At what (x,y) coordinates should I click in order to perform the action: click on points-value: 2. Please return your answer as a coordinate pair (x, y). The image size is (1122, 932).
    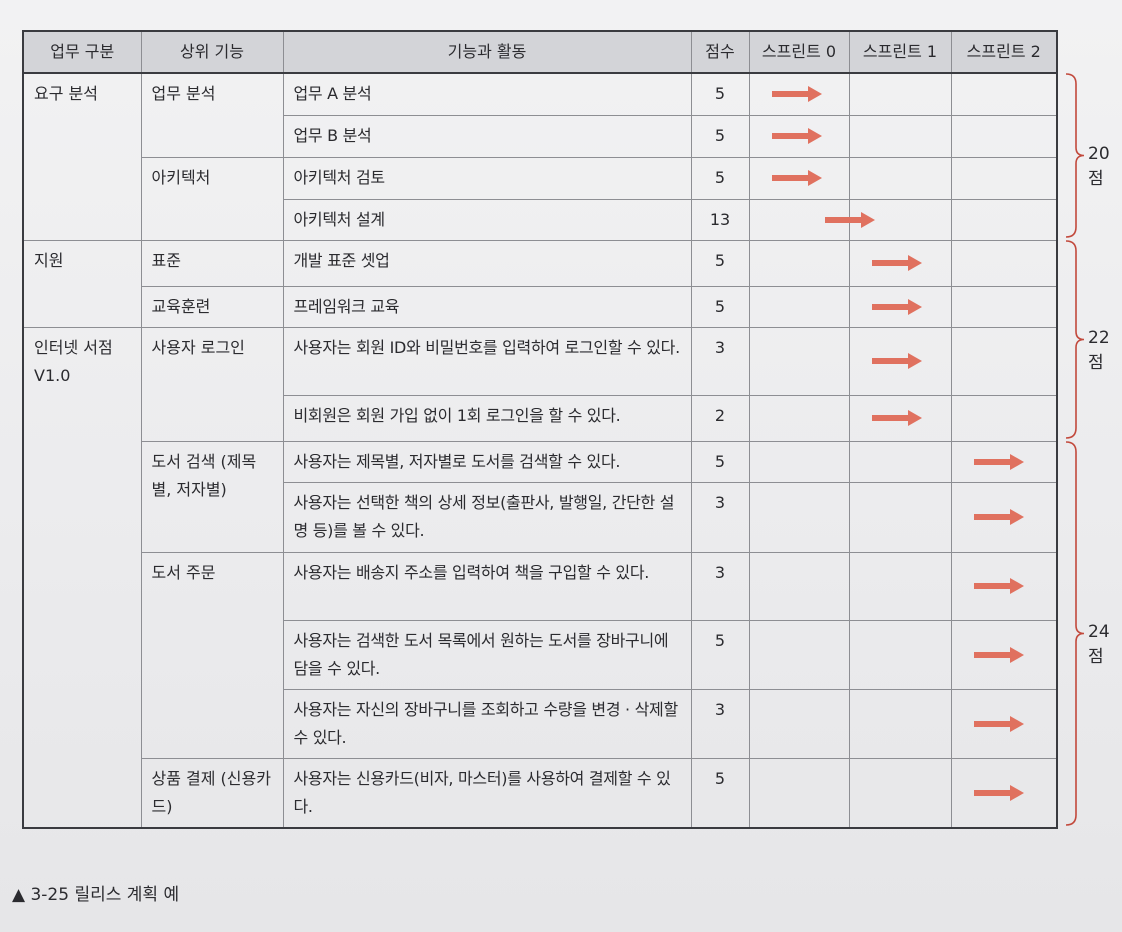
    Looking at the image, I should click on (720, 415).